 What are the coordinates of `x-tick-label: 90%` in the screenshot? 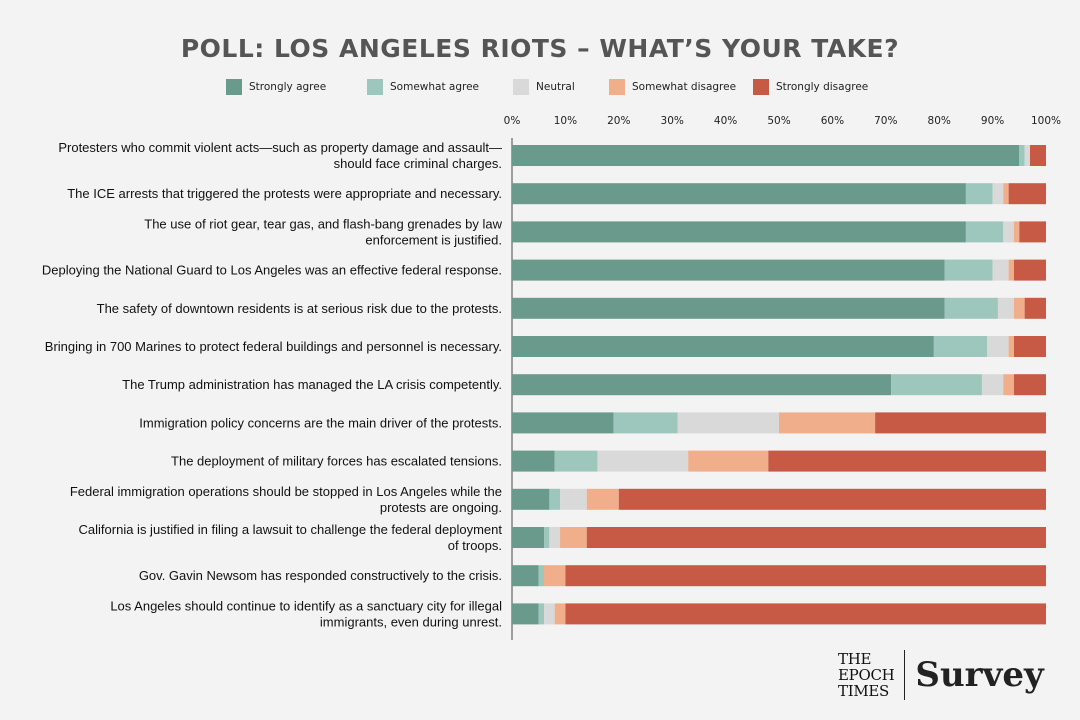 It's located at (992, 121).